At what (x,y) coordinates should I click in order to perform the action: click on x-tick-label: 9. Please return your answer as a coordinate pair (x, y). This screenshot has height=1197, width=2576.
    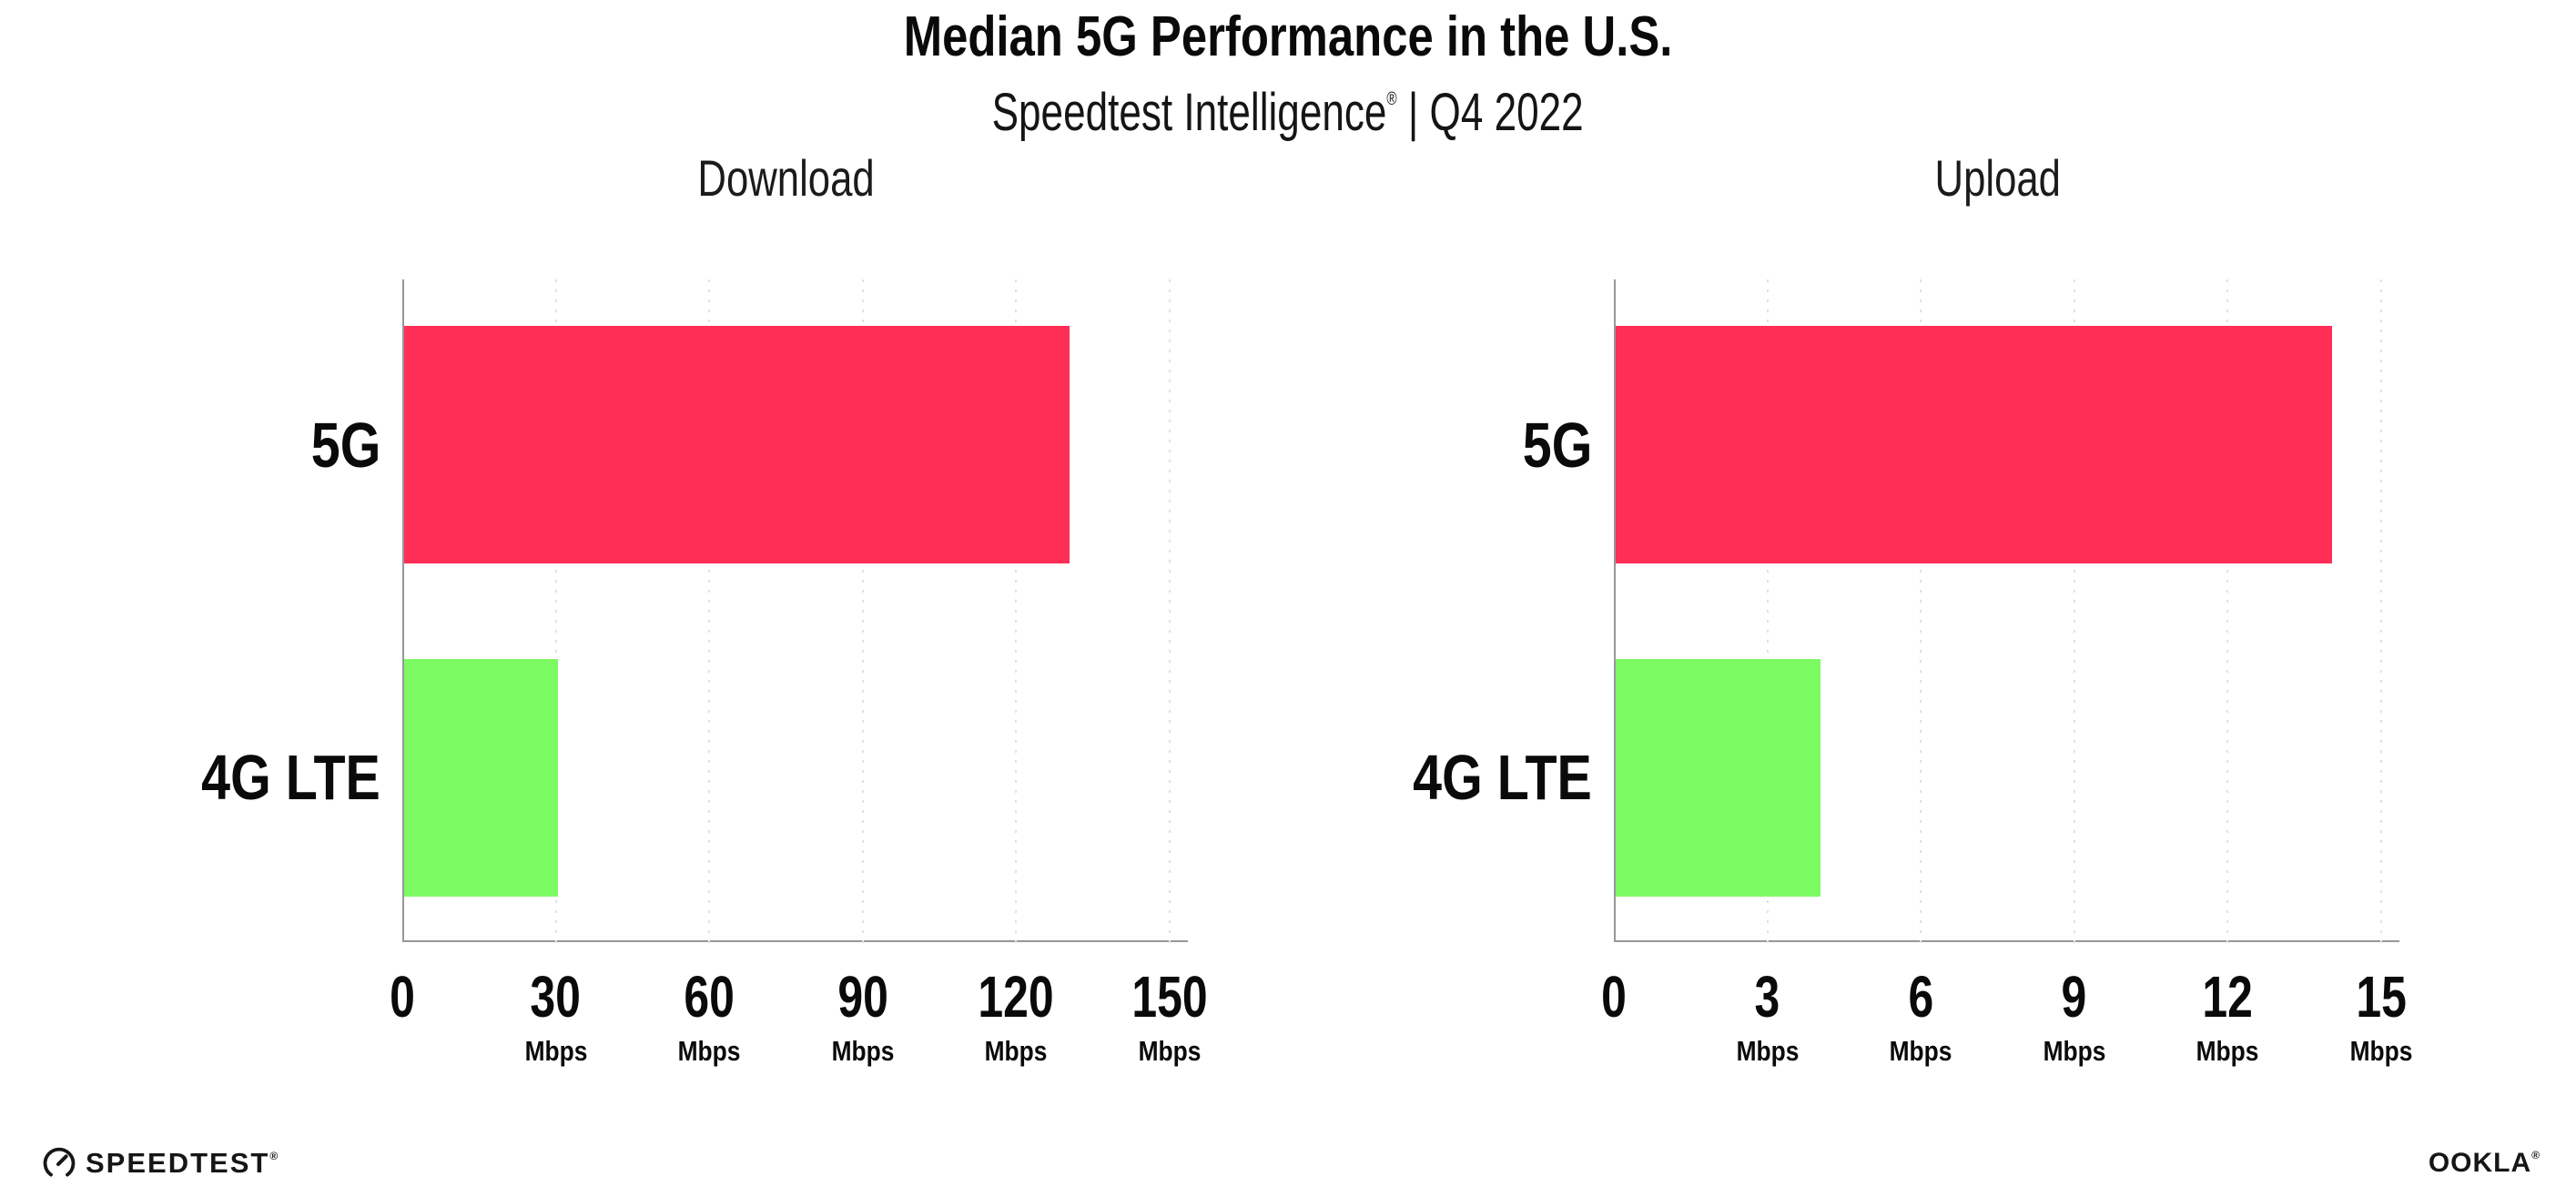
    Looking at the image, I should click on (2074, 997).